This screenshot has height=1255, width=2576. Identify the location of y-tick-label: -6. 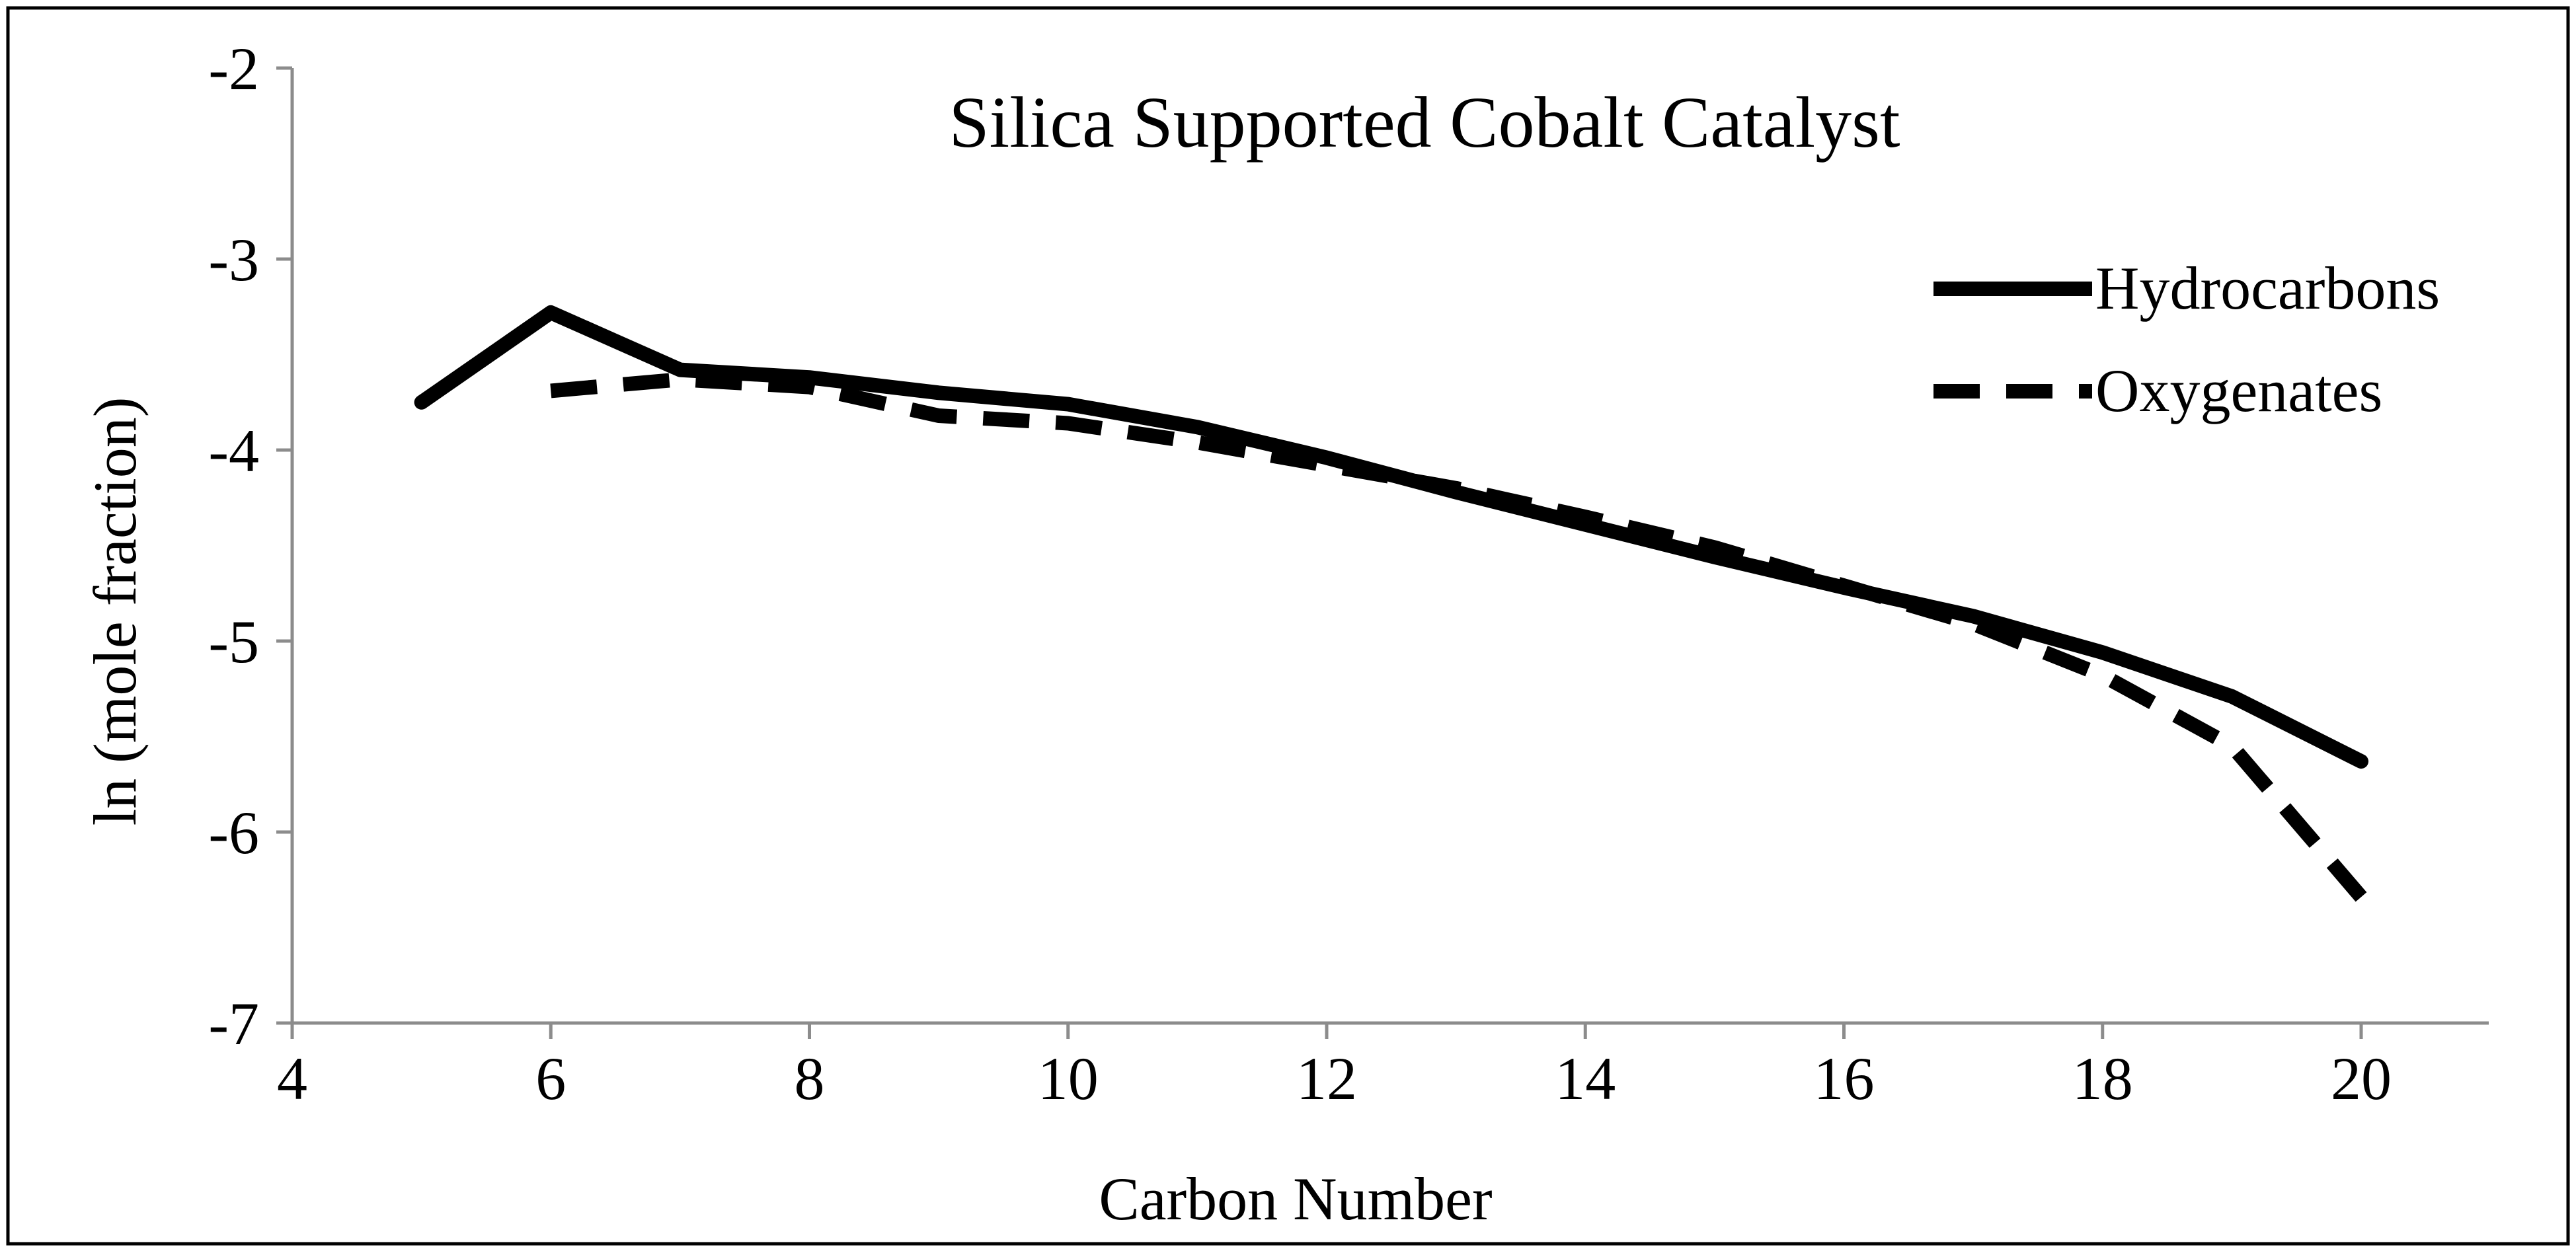
(233, 832).